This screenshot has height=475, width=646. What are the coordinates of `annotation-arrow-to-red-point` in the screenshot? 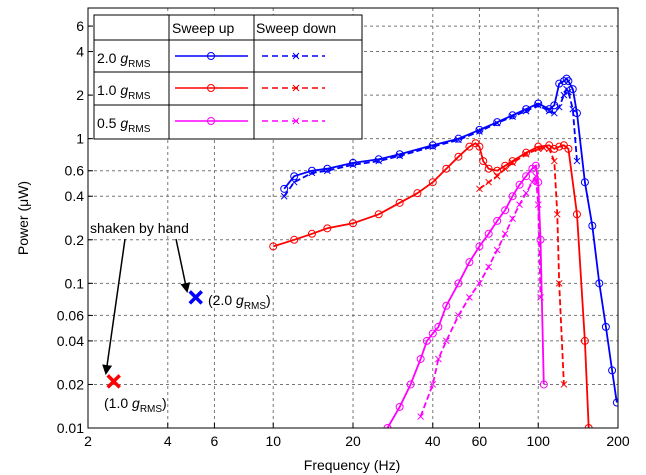 It's located at (114, 306).